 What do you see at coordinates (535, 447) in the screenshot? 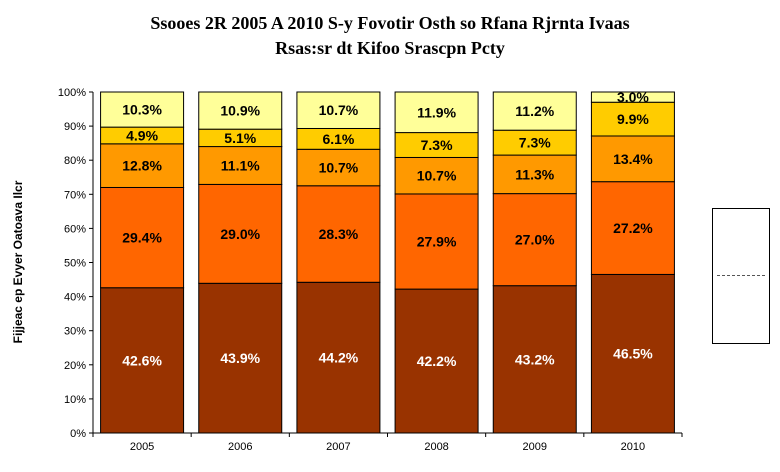
I see `x-tick-label: 2009` at bounding box center [535, 447].